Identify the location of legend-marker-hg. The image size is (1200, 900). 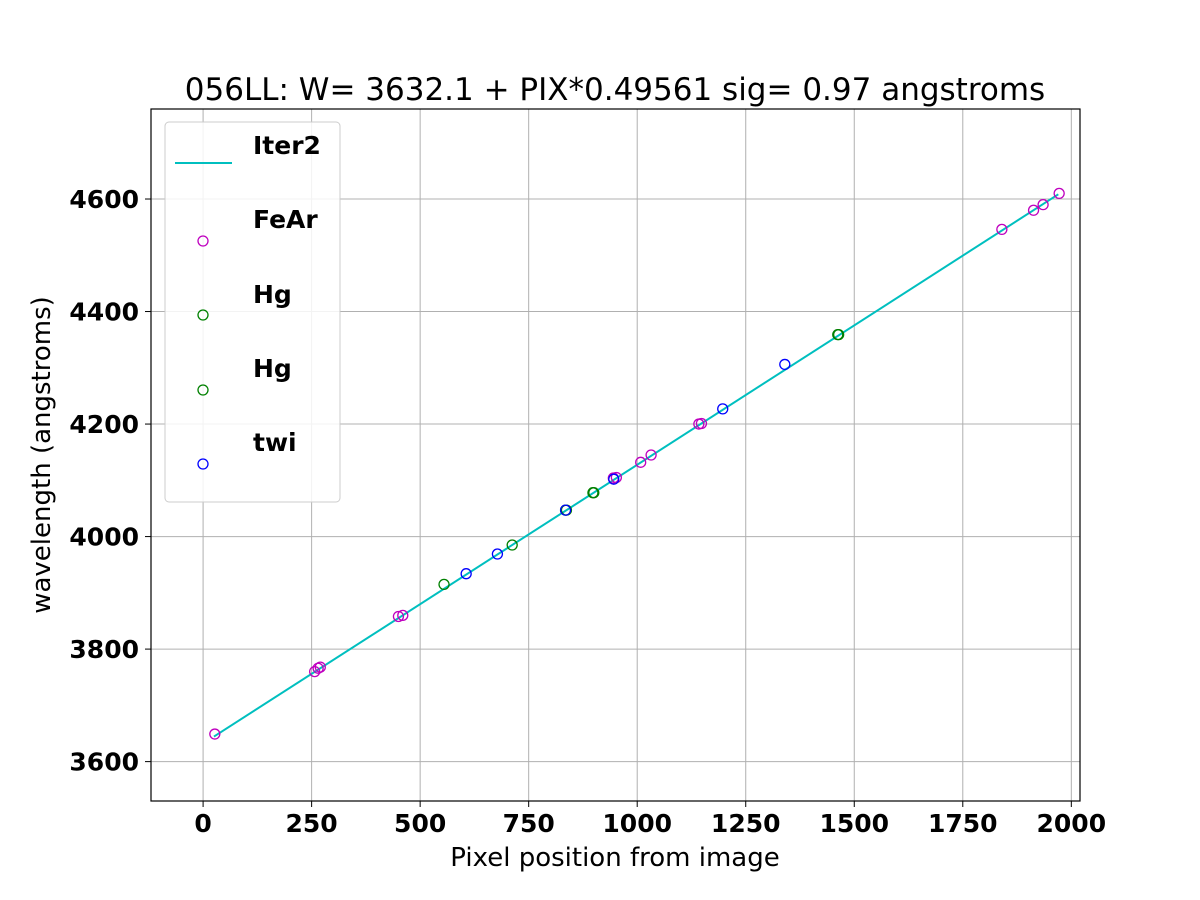
(203, 315).